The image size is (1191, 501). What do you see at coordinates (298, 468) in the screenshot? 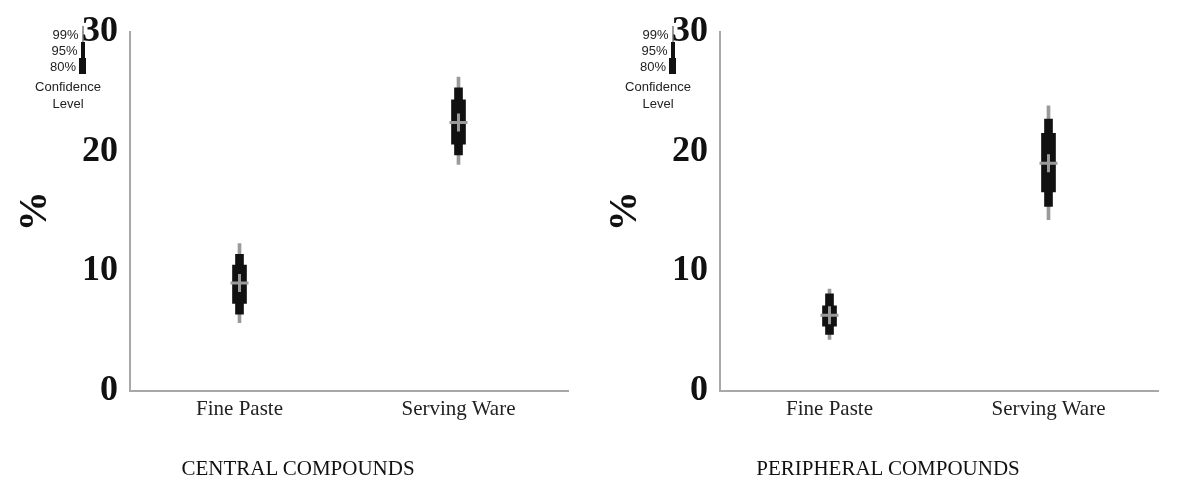
I see `text: CENTRAL COMPOUNDS` at bounding box center [298, 468].